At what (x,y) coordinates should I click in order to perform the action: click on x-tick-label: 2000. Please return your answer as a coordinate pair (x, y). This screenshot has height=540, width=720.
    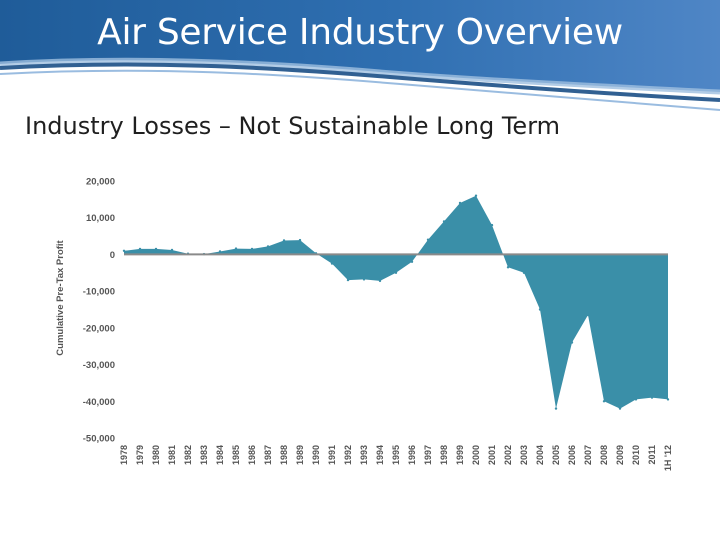
    Looking at the image, I should click on (476, 455).